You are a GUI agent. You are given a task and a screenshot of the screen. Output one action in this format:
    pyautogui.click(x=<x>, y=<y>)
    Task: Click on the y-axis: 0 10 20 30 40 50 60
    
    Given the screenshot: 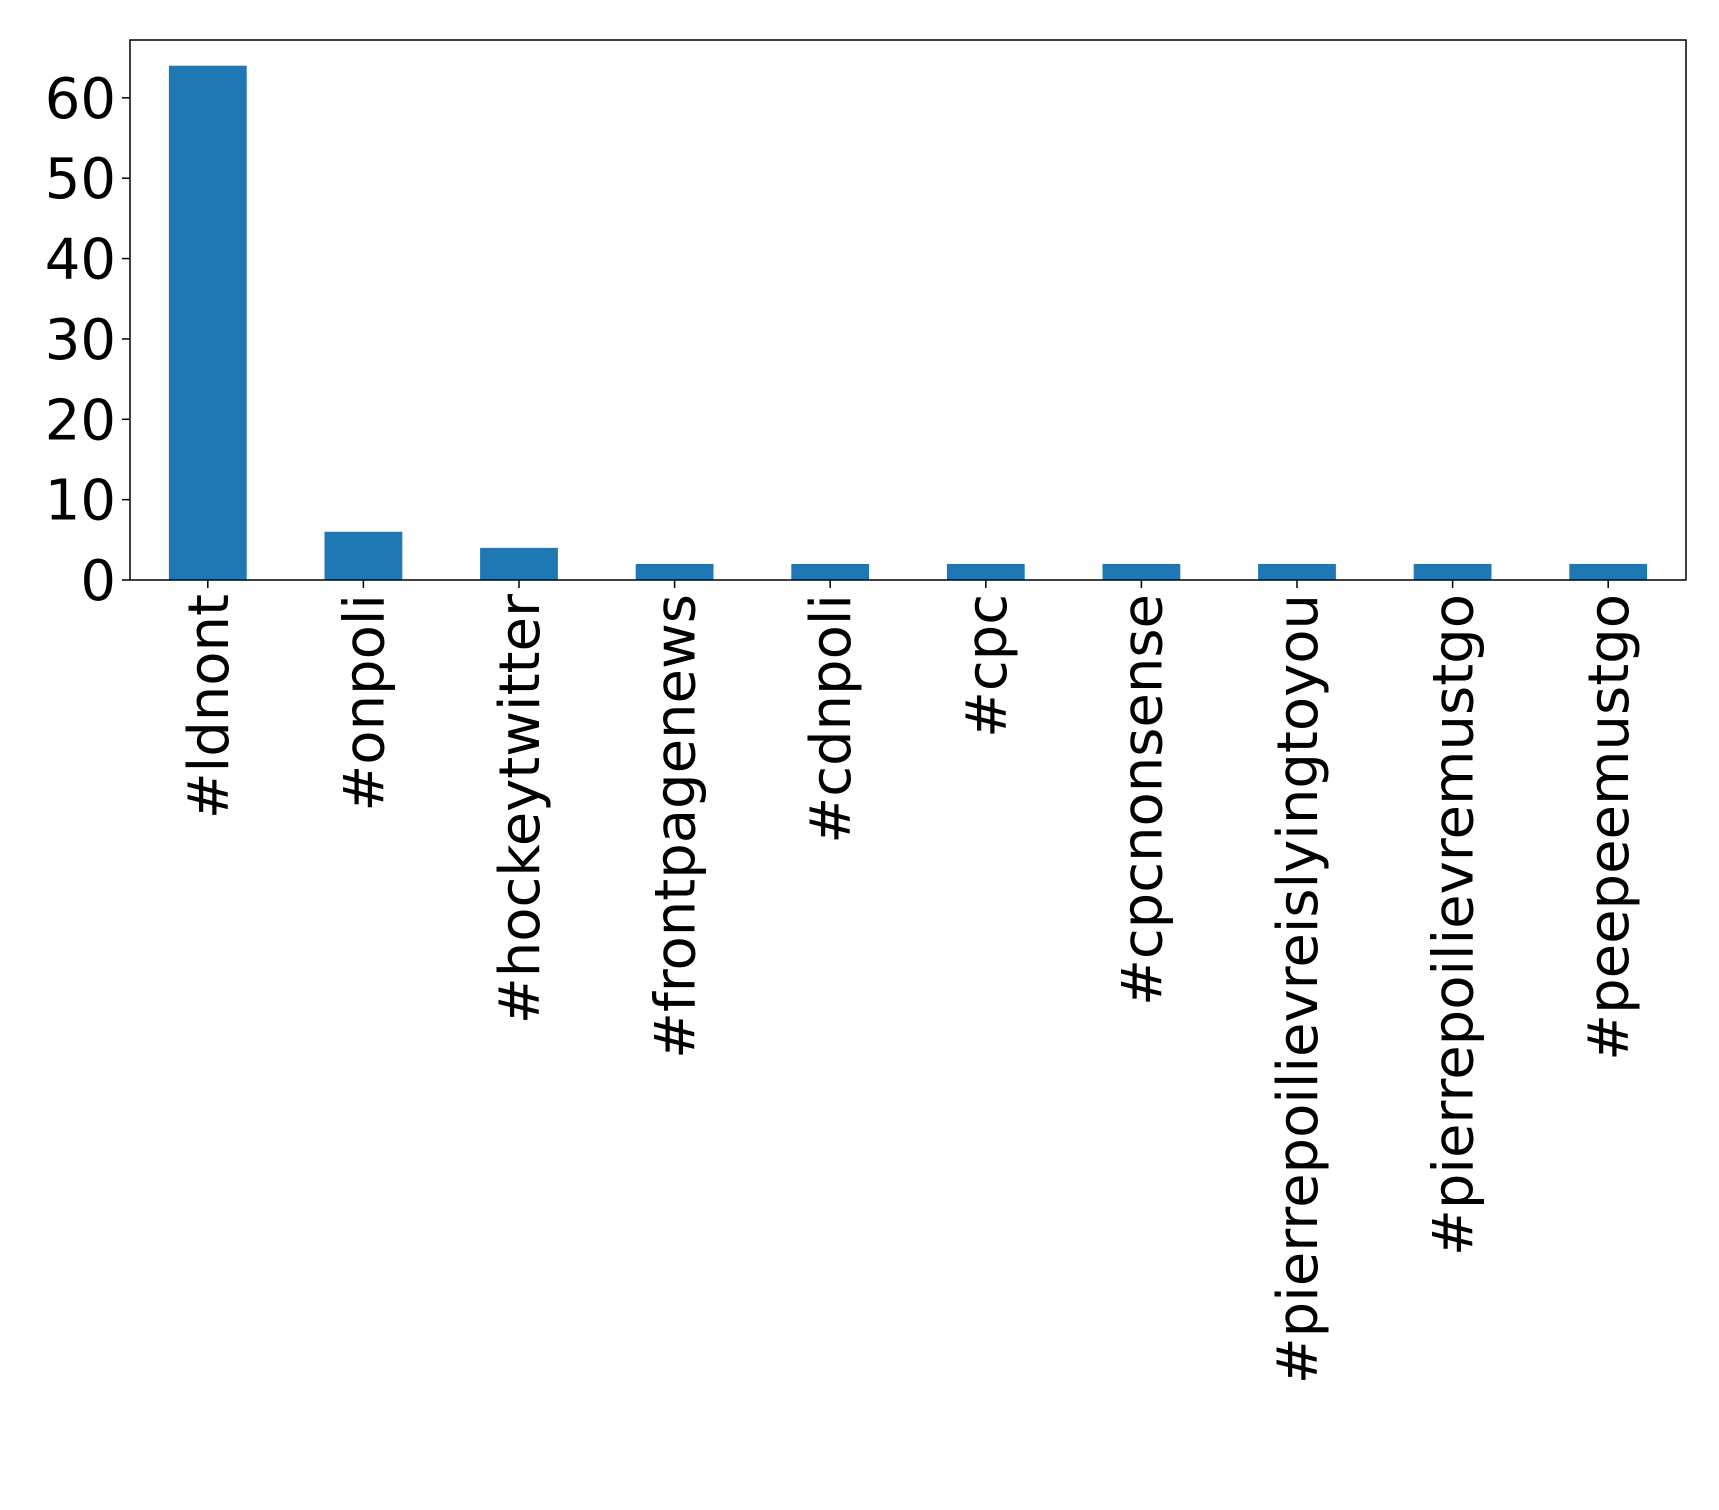 What is the action you would take?
    pyautogui.click(x=87, y=340)
    